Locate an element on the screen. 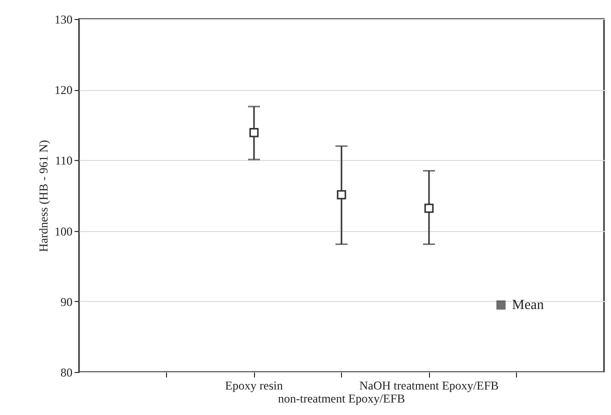  y-tick-label: 90 is located at coordinates (66, 301).